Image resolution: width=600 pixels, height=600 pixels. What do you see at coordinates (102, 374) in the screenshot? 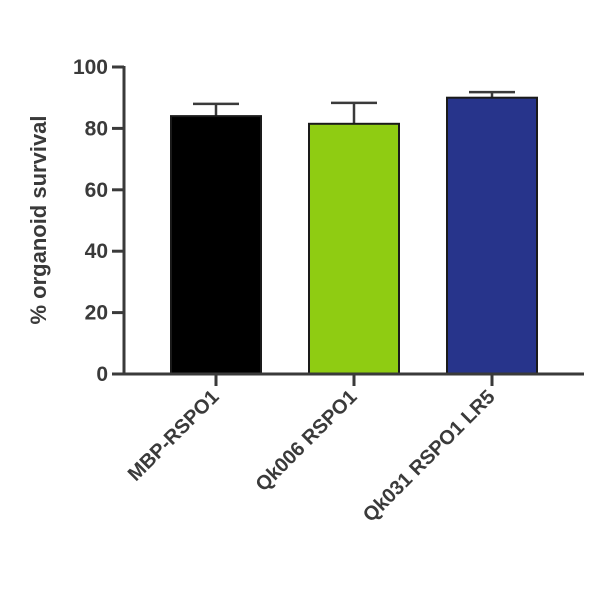
I see `y-tick-label: 0` at bounding box center [102, 374].